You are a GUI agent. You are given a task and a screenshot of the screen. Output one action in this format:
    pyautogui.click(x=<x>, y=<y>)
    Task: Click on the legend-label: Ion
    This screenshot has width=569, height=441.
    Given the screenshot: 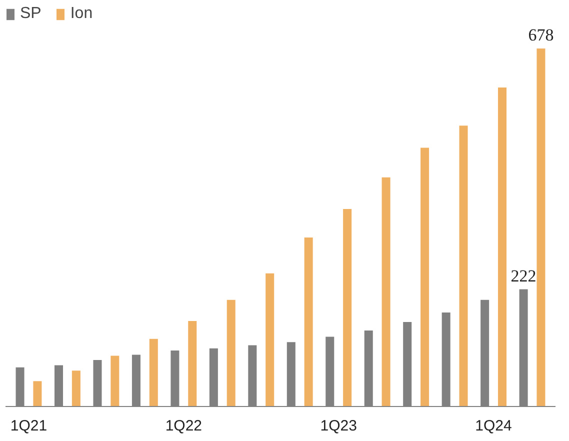 What is the action you would take?
    pyautogui.click(x=81, y=14)
    